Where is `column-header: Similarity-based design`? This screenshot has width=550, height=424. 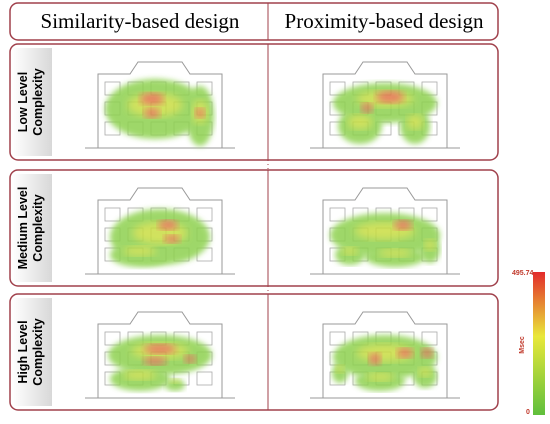 column-header: Similarity-based design is located at coordinates (140, 21).